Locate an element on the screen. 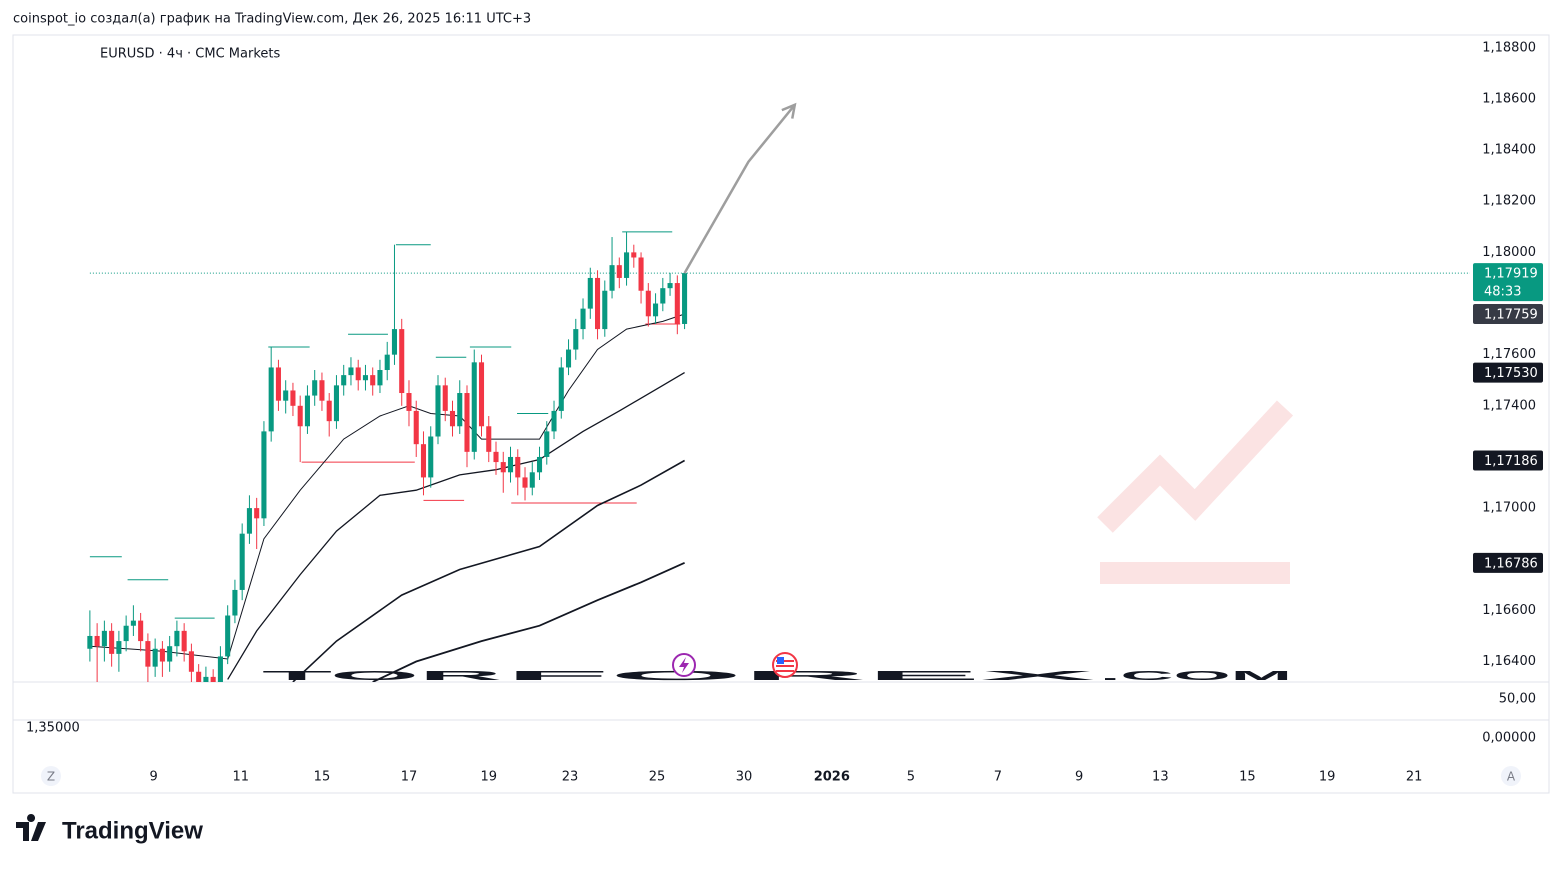  y-tick-label: 1,18400 is located at coordinates (1509, 150).